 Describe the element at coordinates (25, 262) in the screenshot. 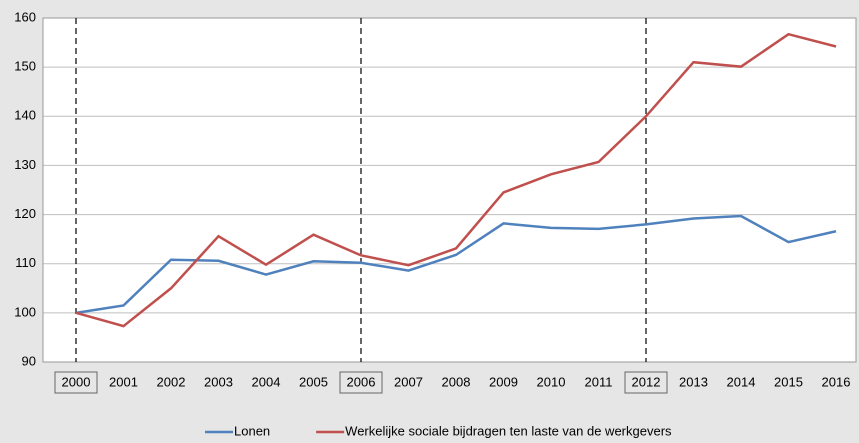

I see `y-tick-label: 110` at that location.